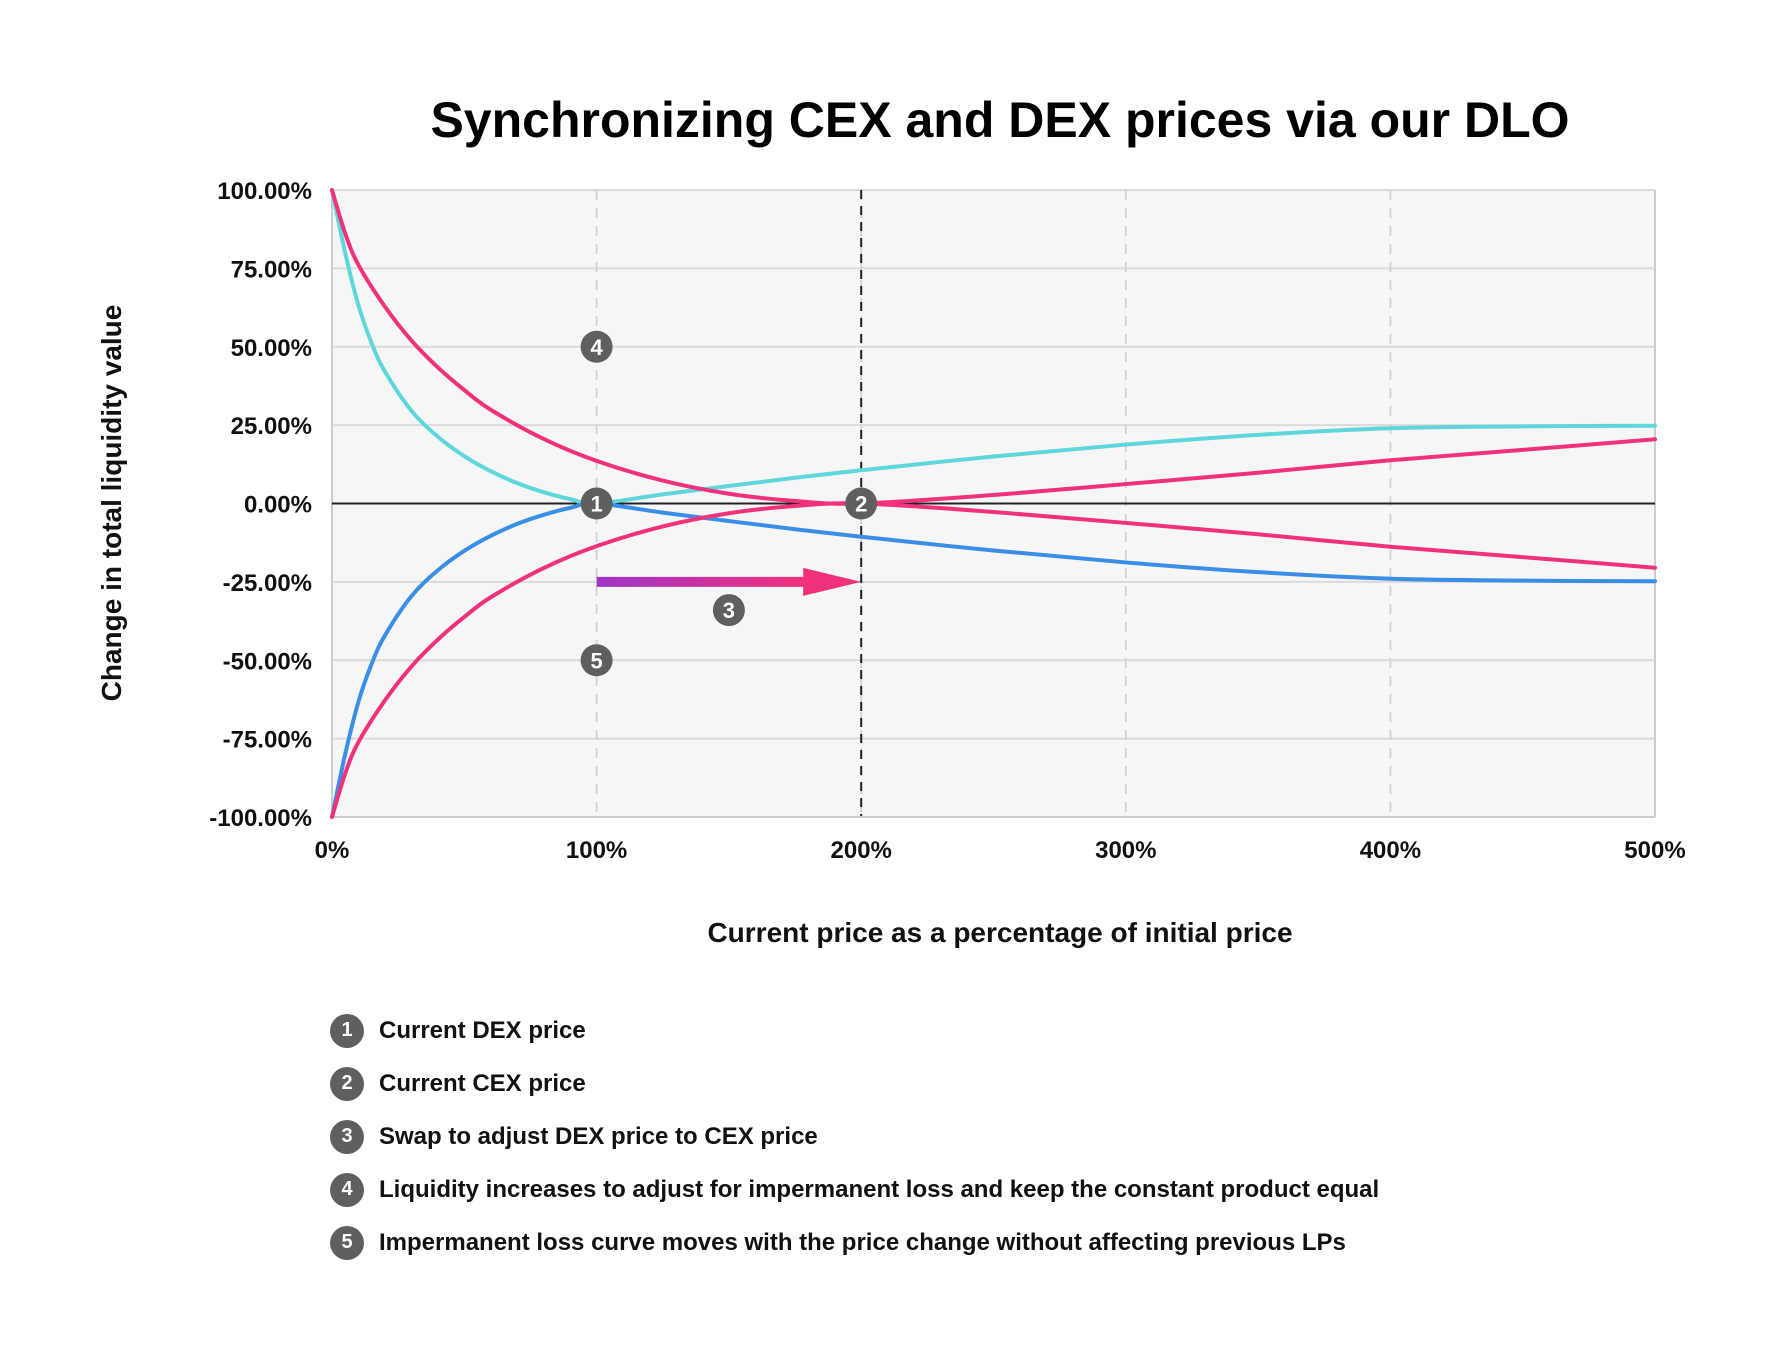 The image size is (1775, 1345). I want to click on x-tick-label: 0%, so click(332, 850).